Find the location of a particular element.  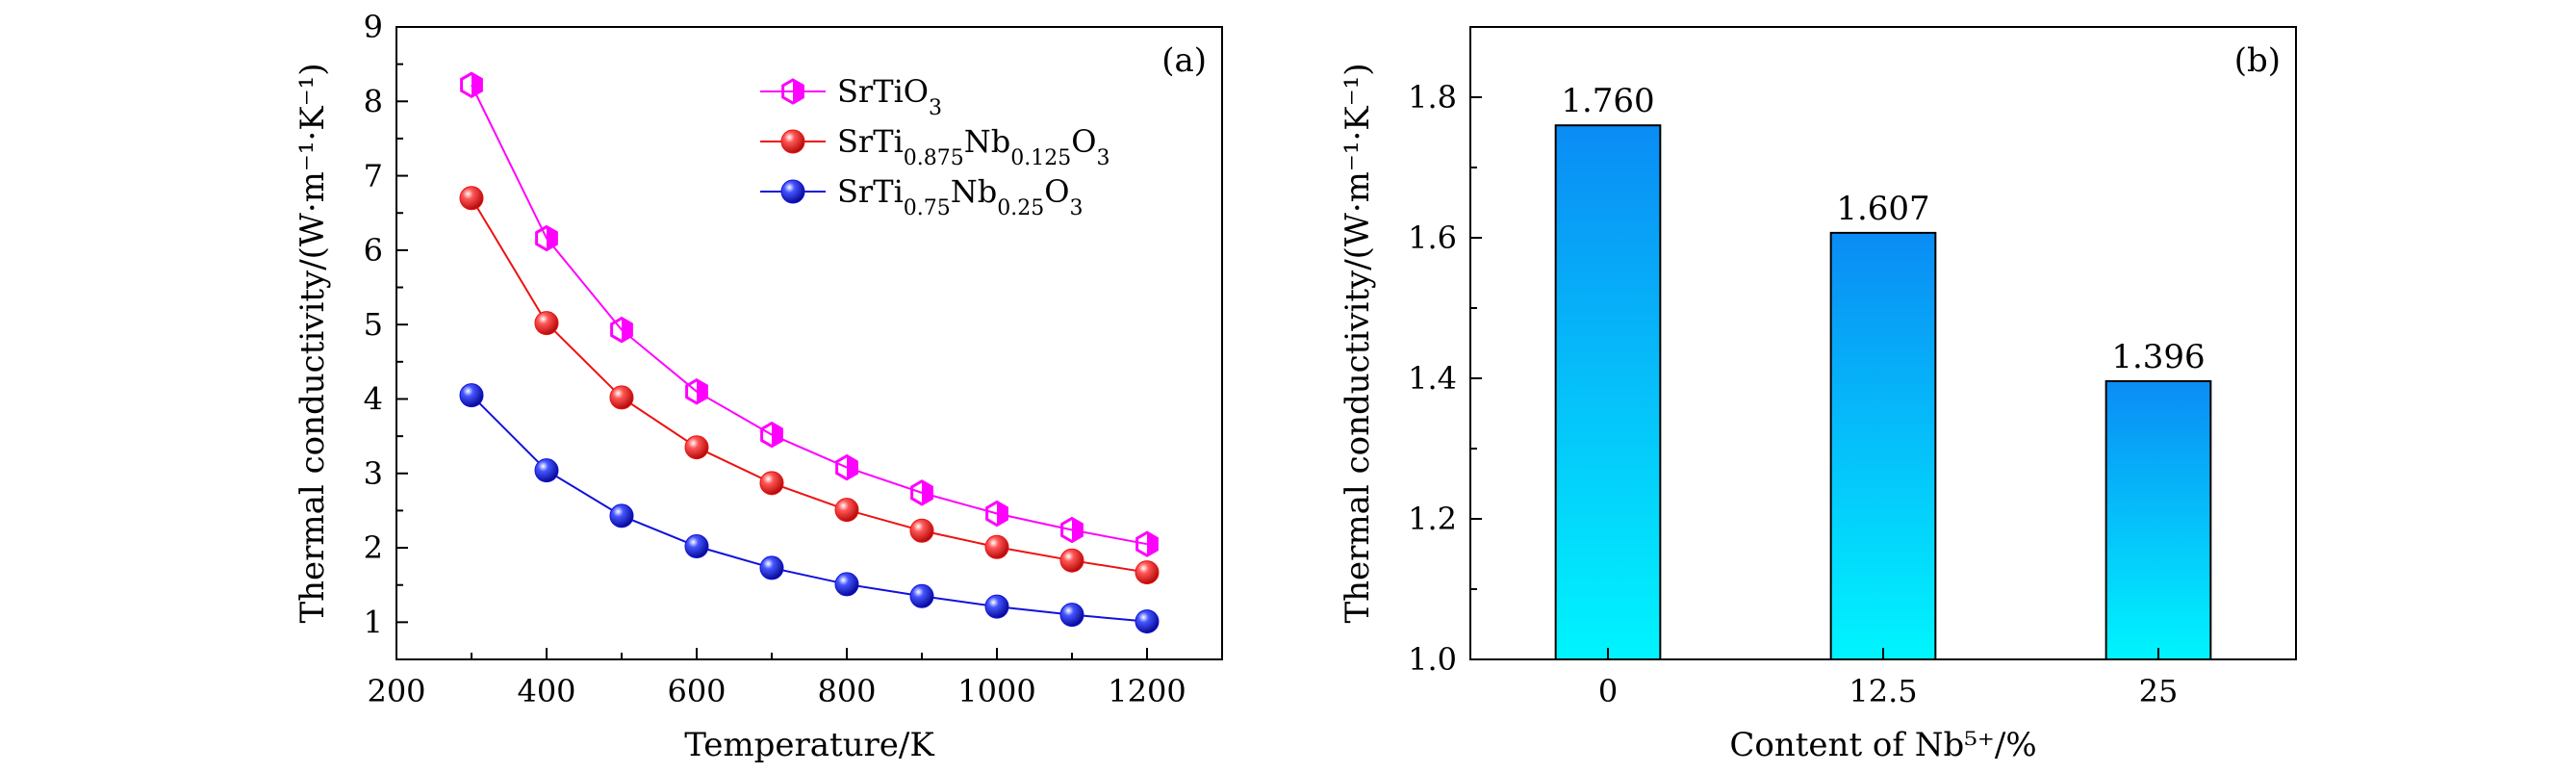

bar-value-label: 1.760 is located at coordinates (1607, 101).